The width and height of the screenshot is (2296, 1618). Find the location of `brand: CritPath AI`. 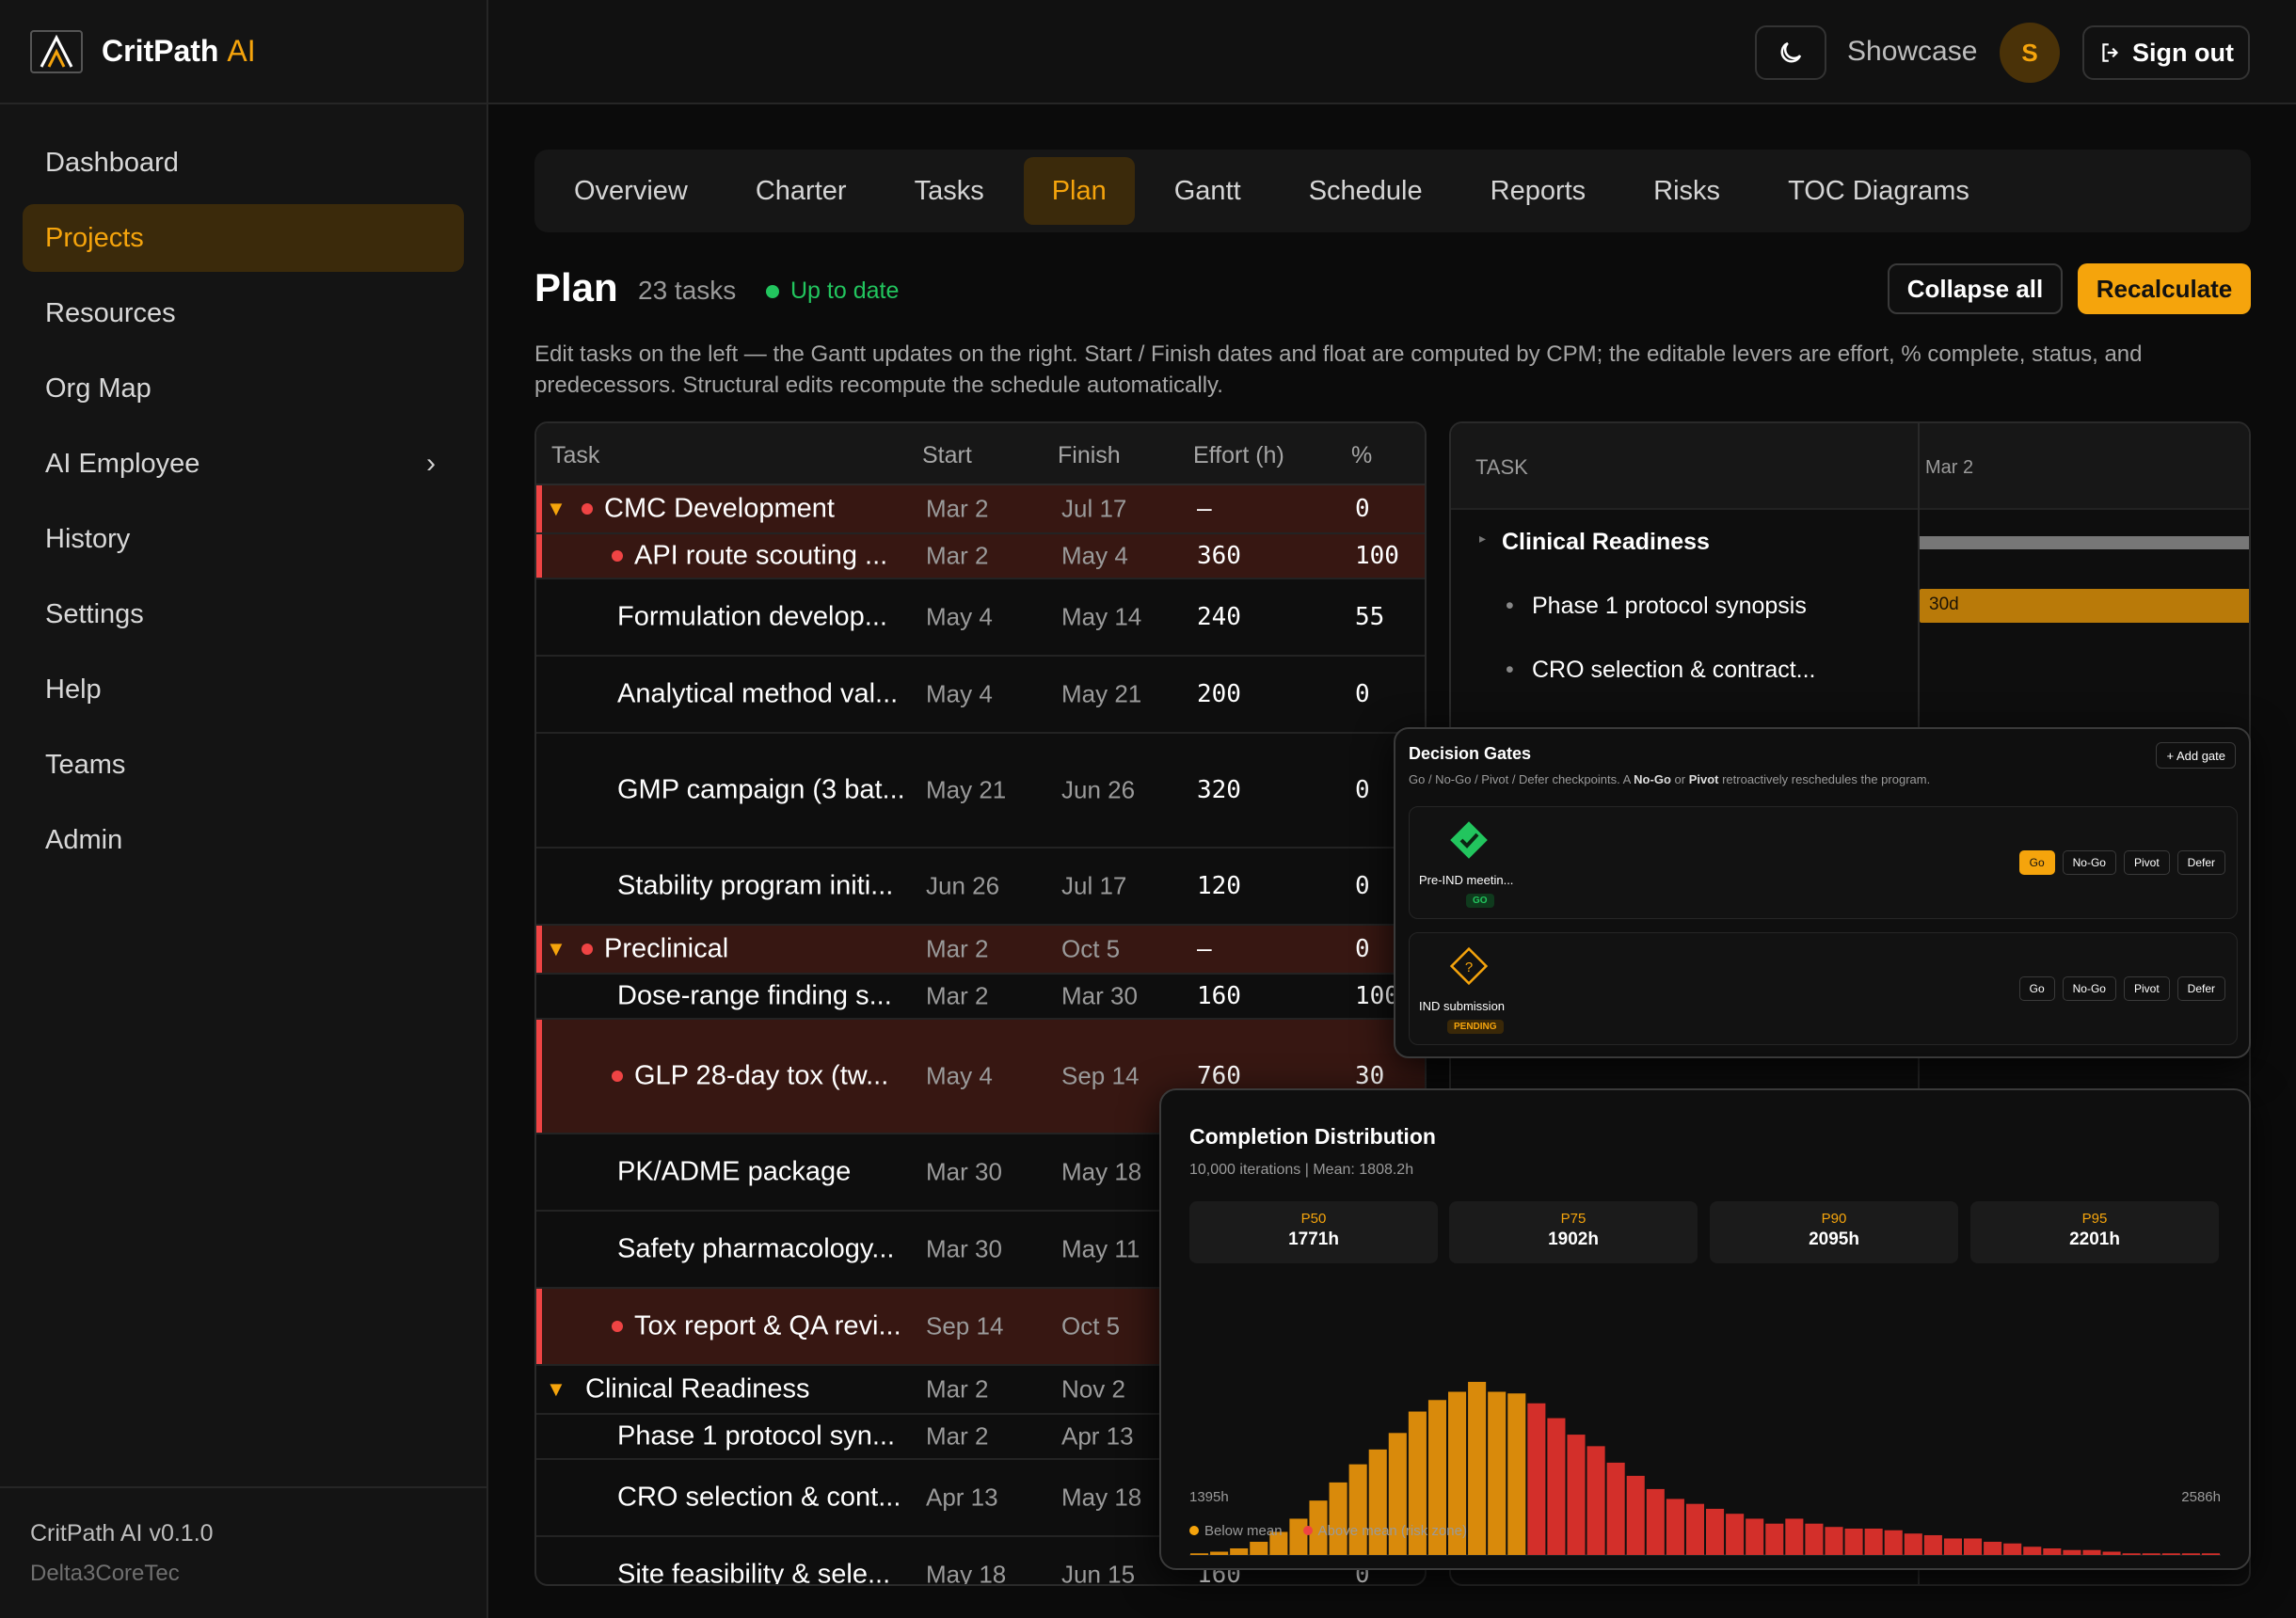

brand: CritPath AI is located at coordinates (243, 52).